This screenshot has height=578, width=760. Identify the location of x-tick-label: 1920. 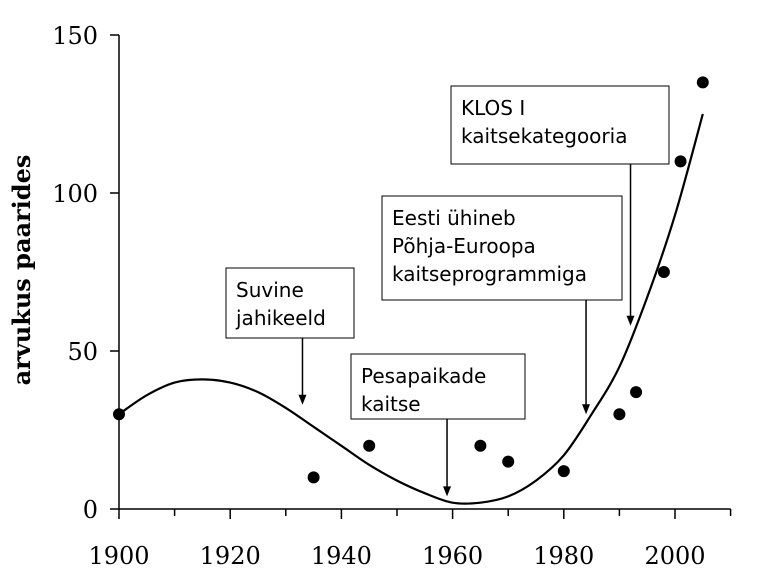
(230, 556).